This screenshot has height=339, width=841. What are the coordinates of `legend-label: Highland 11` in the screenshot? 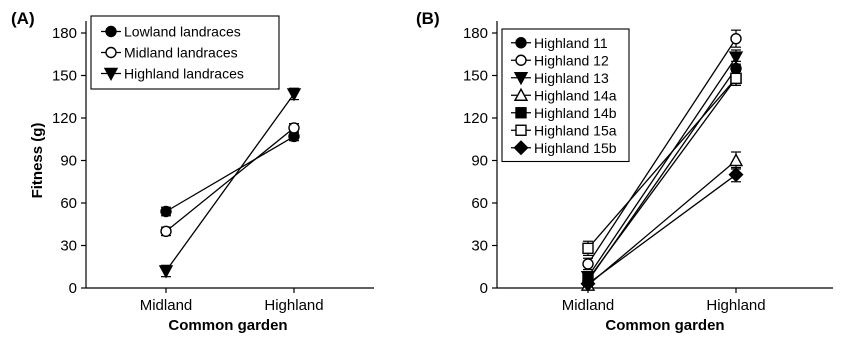 It's located at (571, 43).